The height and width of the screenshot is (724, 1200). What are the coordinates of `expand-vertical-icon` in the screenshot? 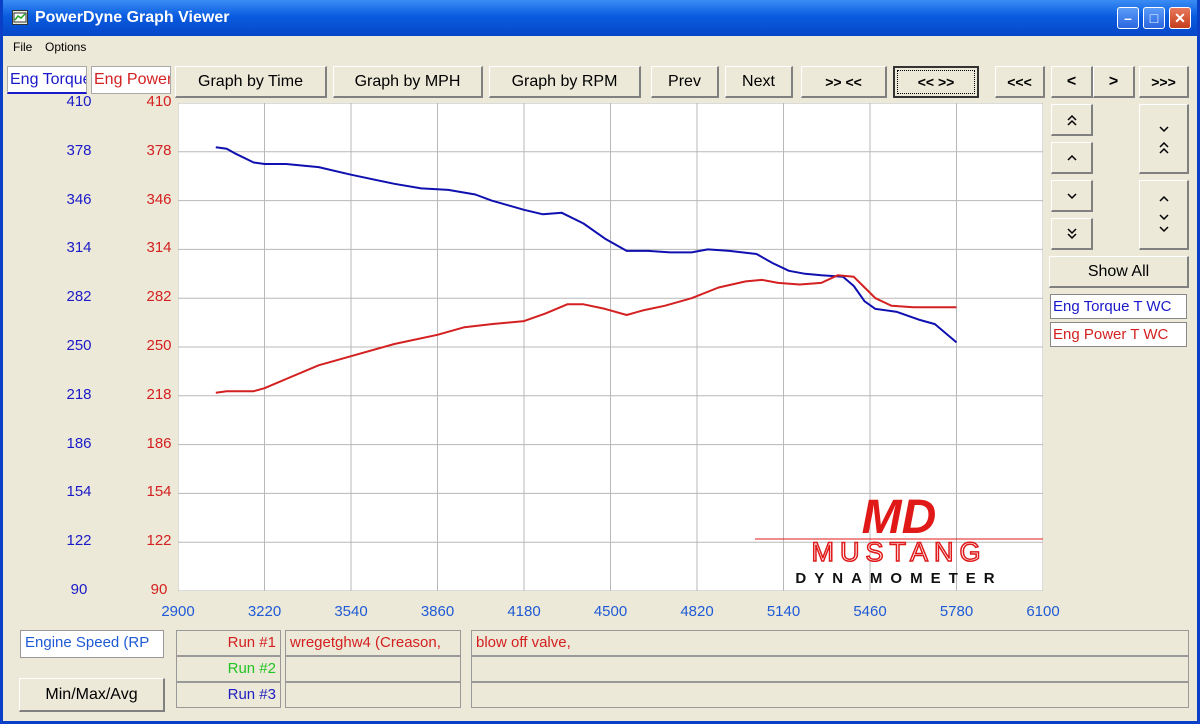 It's located at (1164, 140).